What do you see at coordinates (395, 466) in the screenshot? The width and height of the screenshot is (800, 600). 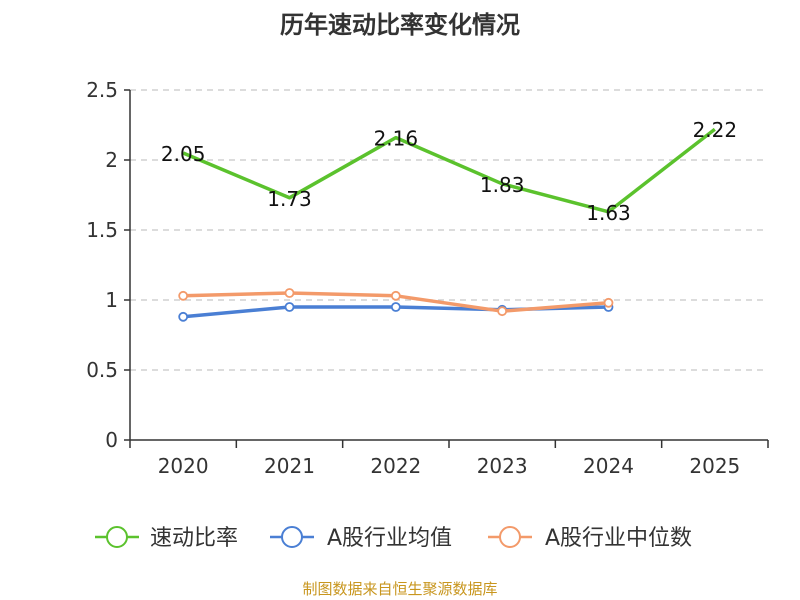 I see `x-tick-label: 2022` at bounding box center [395, 466].